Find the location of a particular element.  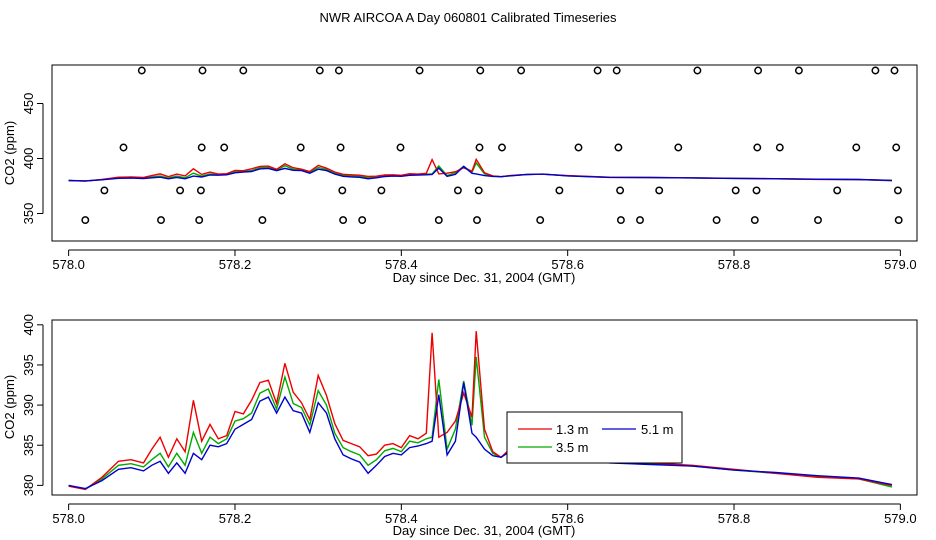

y-tick-label: 390 is located at coordinates (28, 405).